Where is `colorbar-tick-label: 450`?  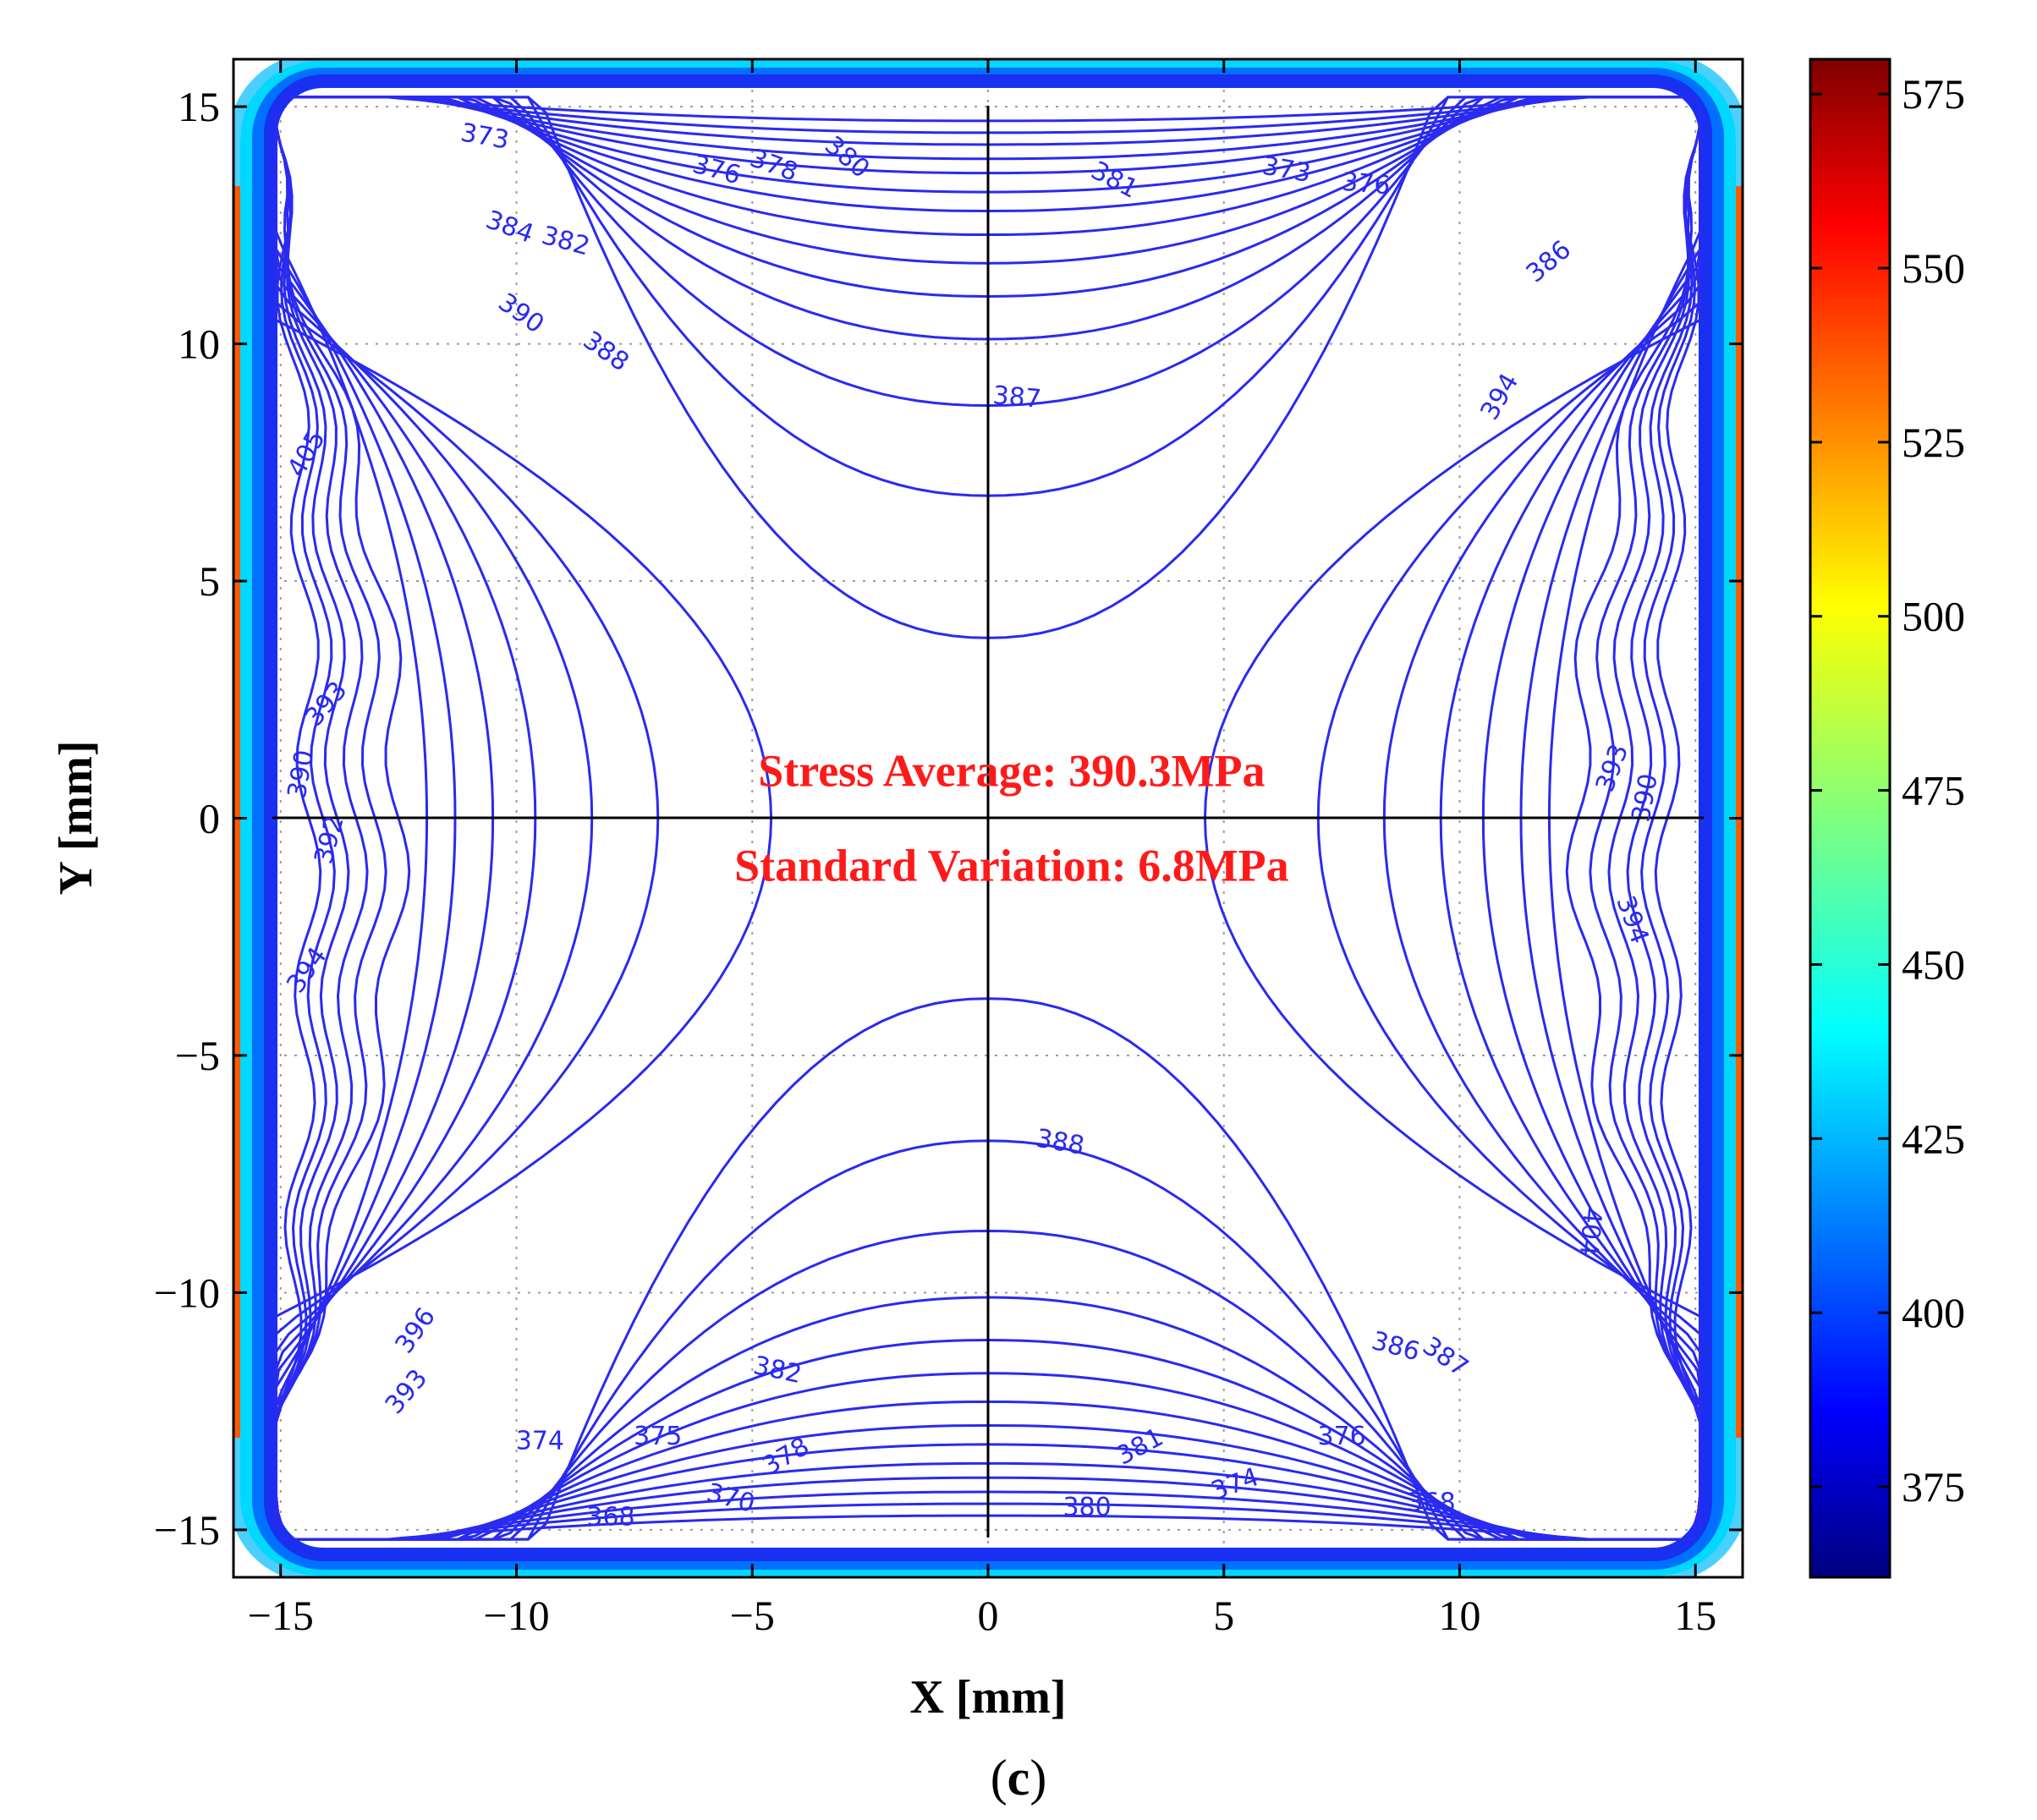
colorbar-tick-label: 450 is located at coordinates (1933, 964).